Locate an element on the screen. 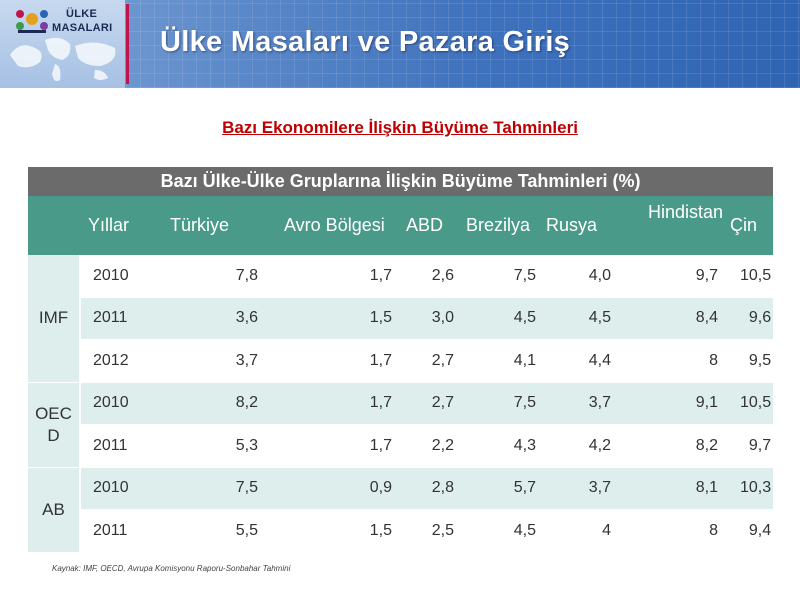 The image size is (800, 600). table-row: AB 2010 7,5 0,9 2,8 5,7 3,7 8,1 10,3 is located at coordinates (401, 510).